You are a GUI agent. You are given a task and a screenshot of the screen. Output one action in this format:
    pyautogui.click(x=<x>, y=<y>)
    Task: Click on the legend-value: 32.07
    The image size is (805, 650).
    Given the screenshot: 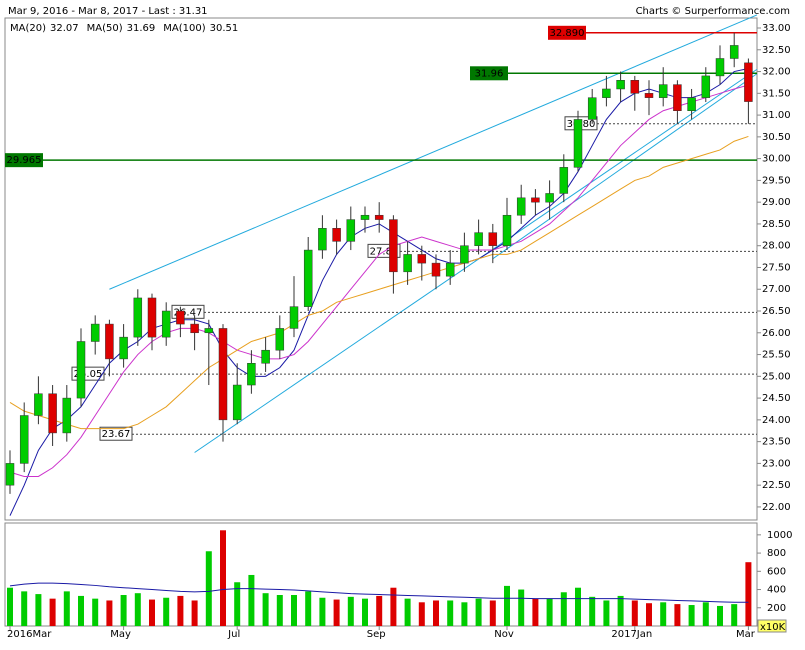 What is the action you would take?
    pyautogui.click(x=64, y=28)
    